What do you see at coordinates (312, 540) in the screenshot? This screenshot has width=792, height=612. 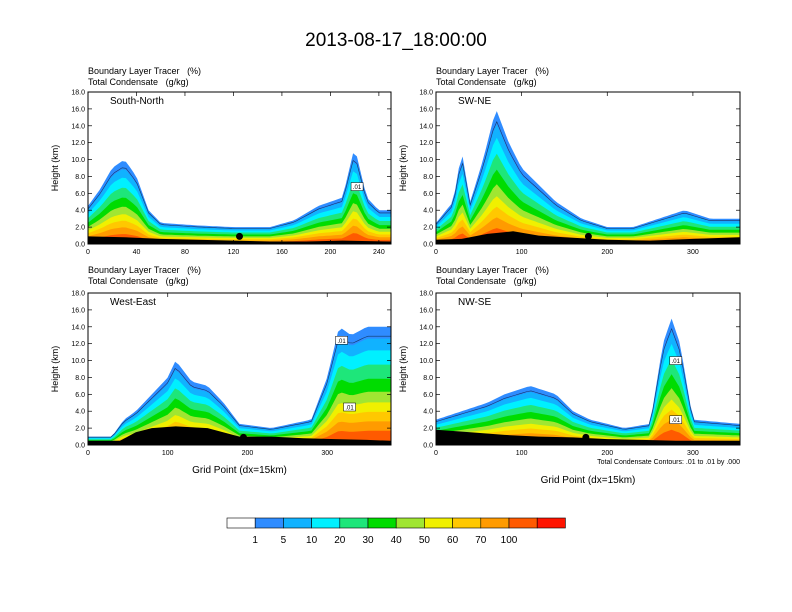 I see `colorbar-label: 10` at bounding box center [312, 540].